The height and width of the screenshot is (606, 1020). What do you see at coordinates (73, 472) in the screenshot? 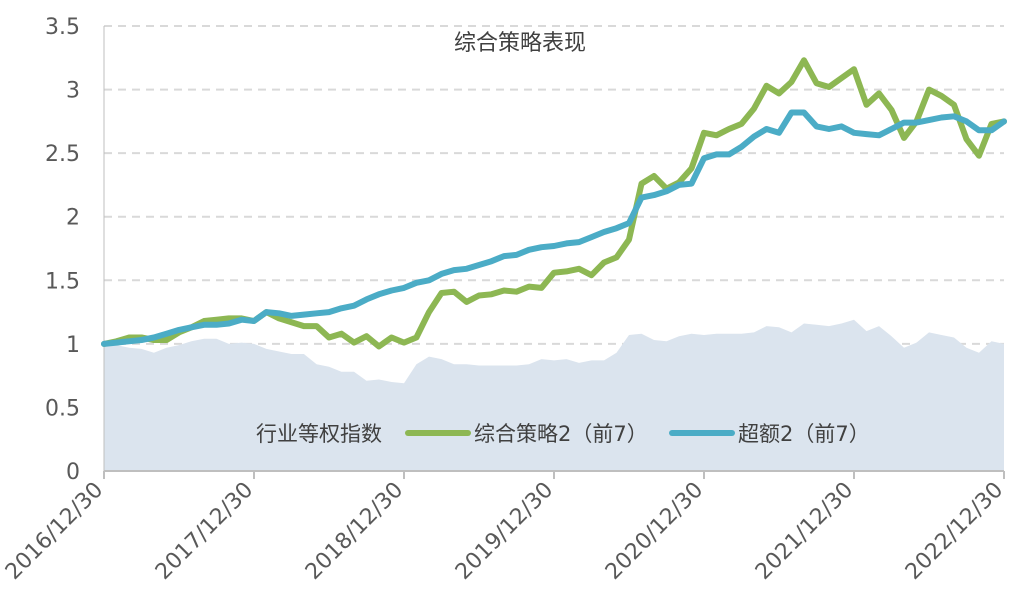
I see `y-tick-label: 0` at bounding box center [73, 472].